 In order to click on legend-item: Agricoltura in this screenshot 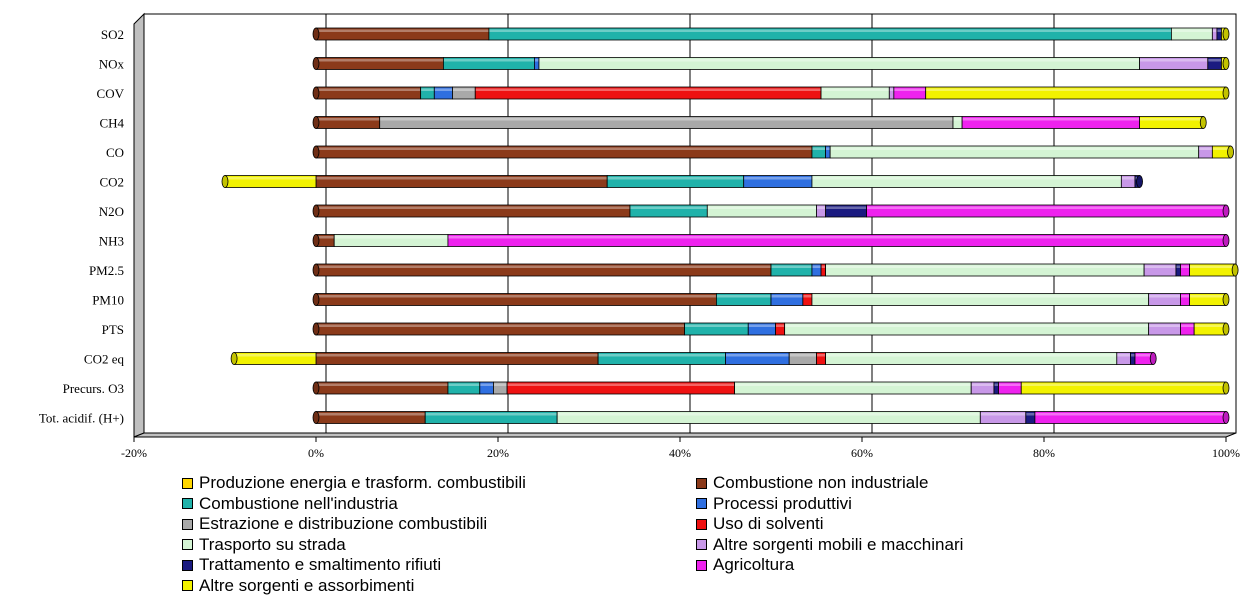, I will do `click(745, 565)`.